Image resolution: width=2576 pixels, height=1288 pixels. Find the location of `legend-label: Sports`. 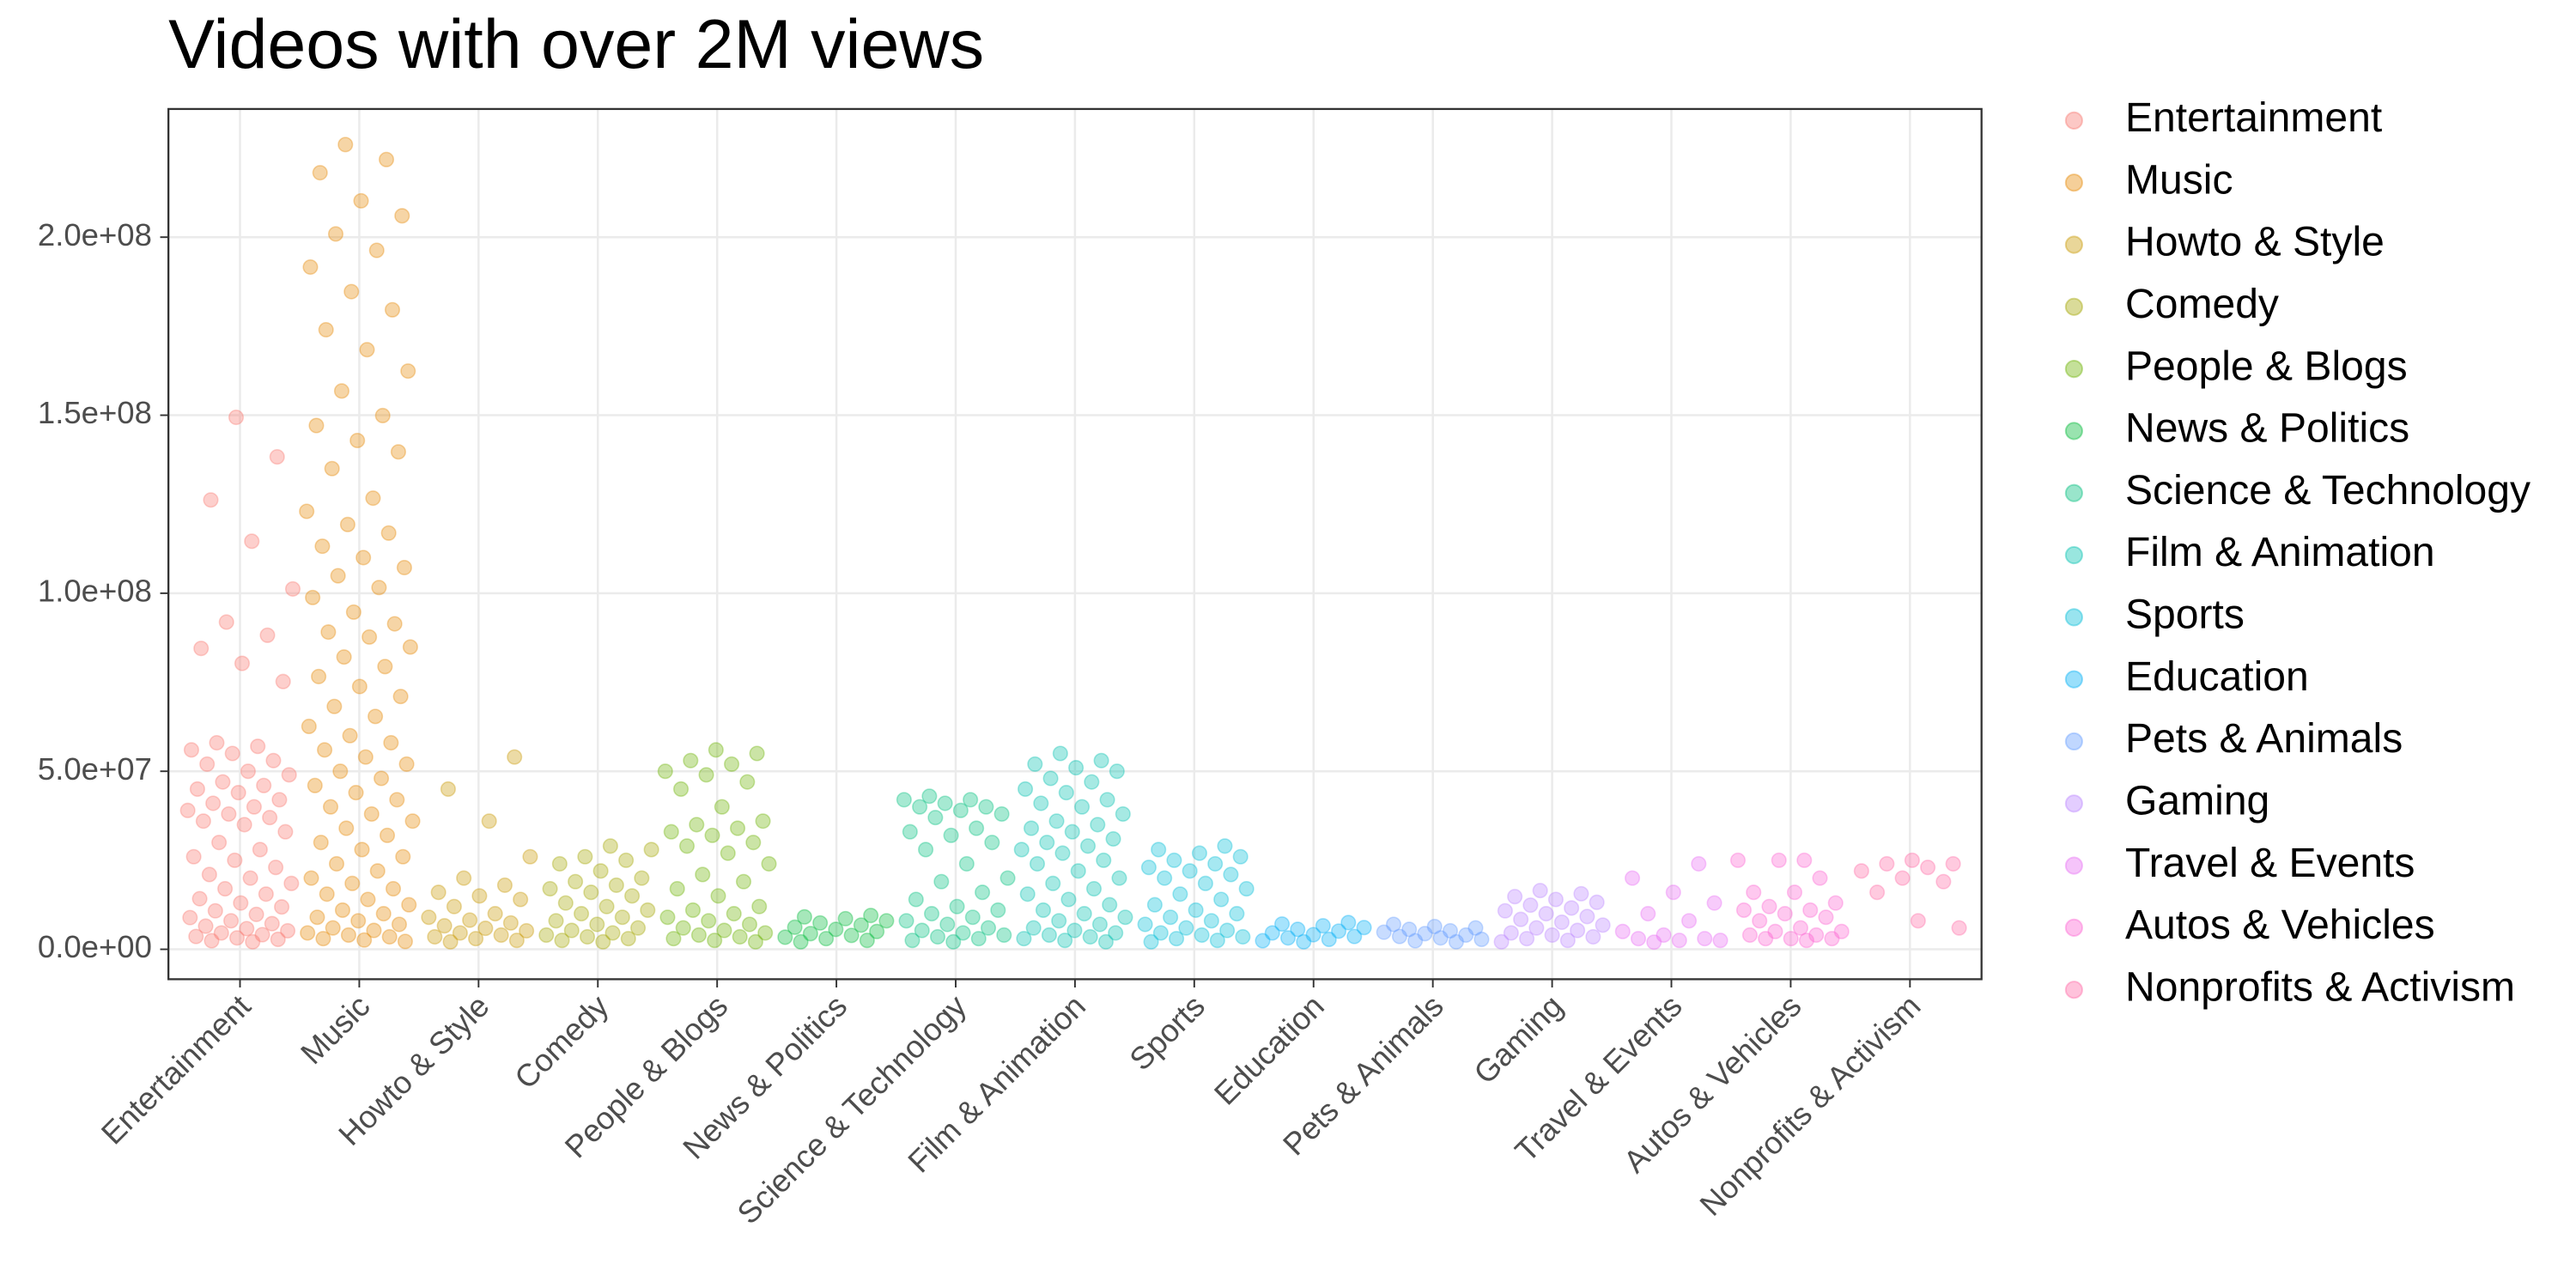

legend-label: Sports is located at coordinates (2185, 615).